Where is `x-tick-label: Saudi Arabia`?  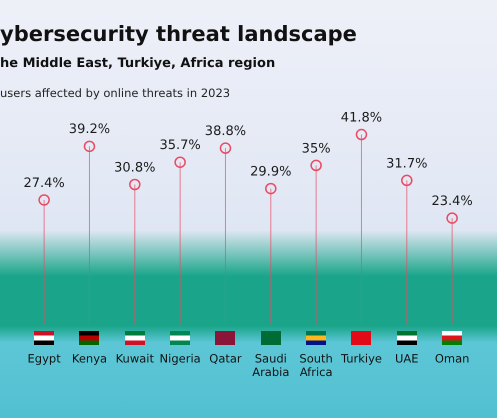 x-tick-label: Saudi Arabia is located at coordinates (271, 365).